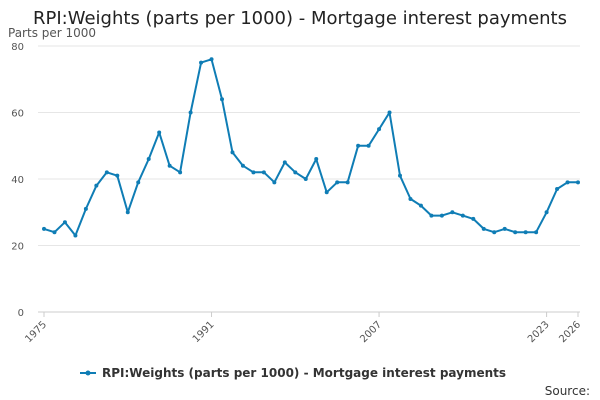 The width and height of the screenshot is (600, 400). What do you see at coordinates (36, 332) in the screenshot?
I see `x-tick-label: 1975` at bounding box center [36, 332].